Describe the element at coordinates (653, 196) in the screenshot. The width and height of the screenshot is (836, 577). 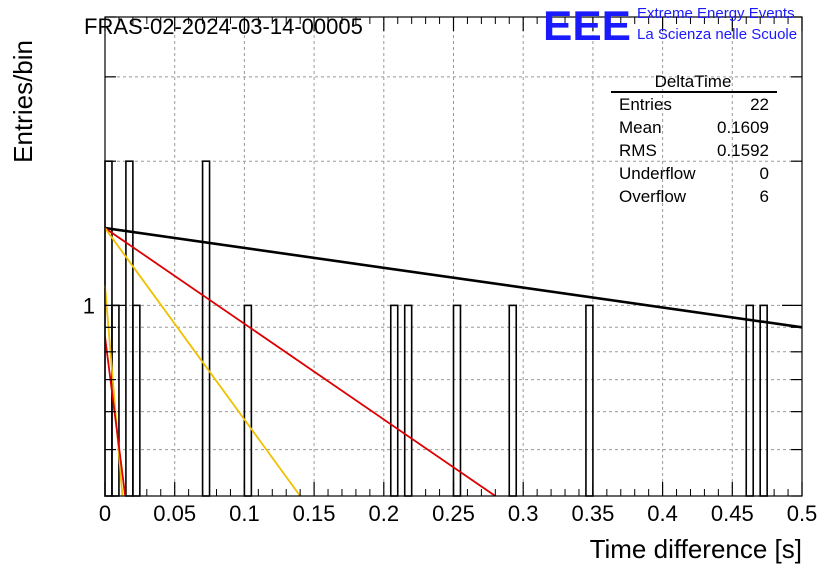
I see `stats-label-overflow: Overflow` at that location.